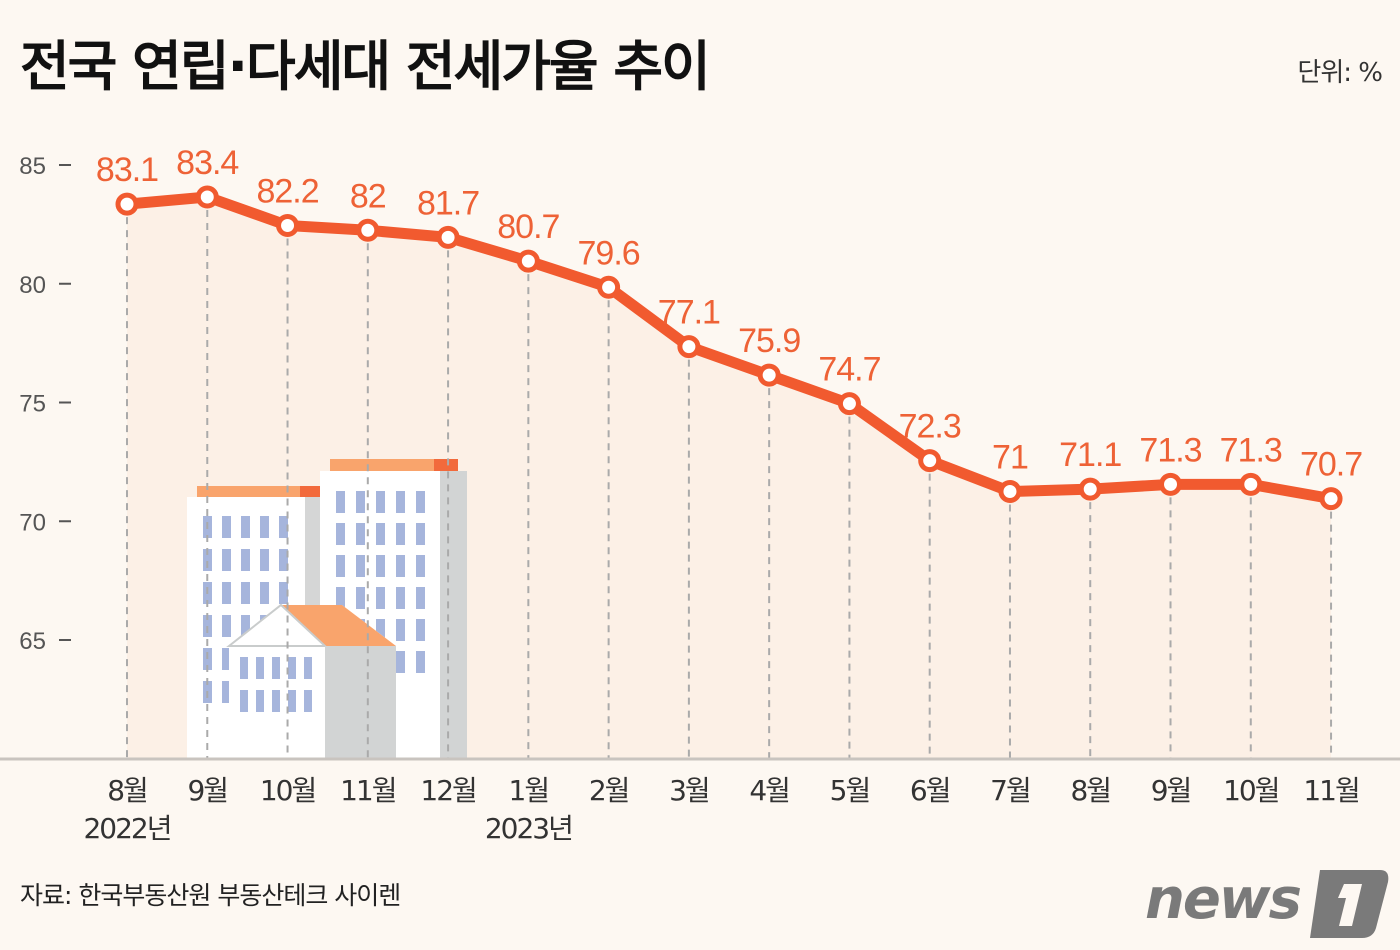 The width and height of the screenshot is (1400, 950). I want to click on x-tick-label: 5월, so click(850, 790).